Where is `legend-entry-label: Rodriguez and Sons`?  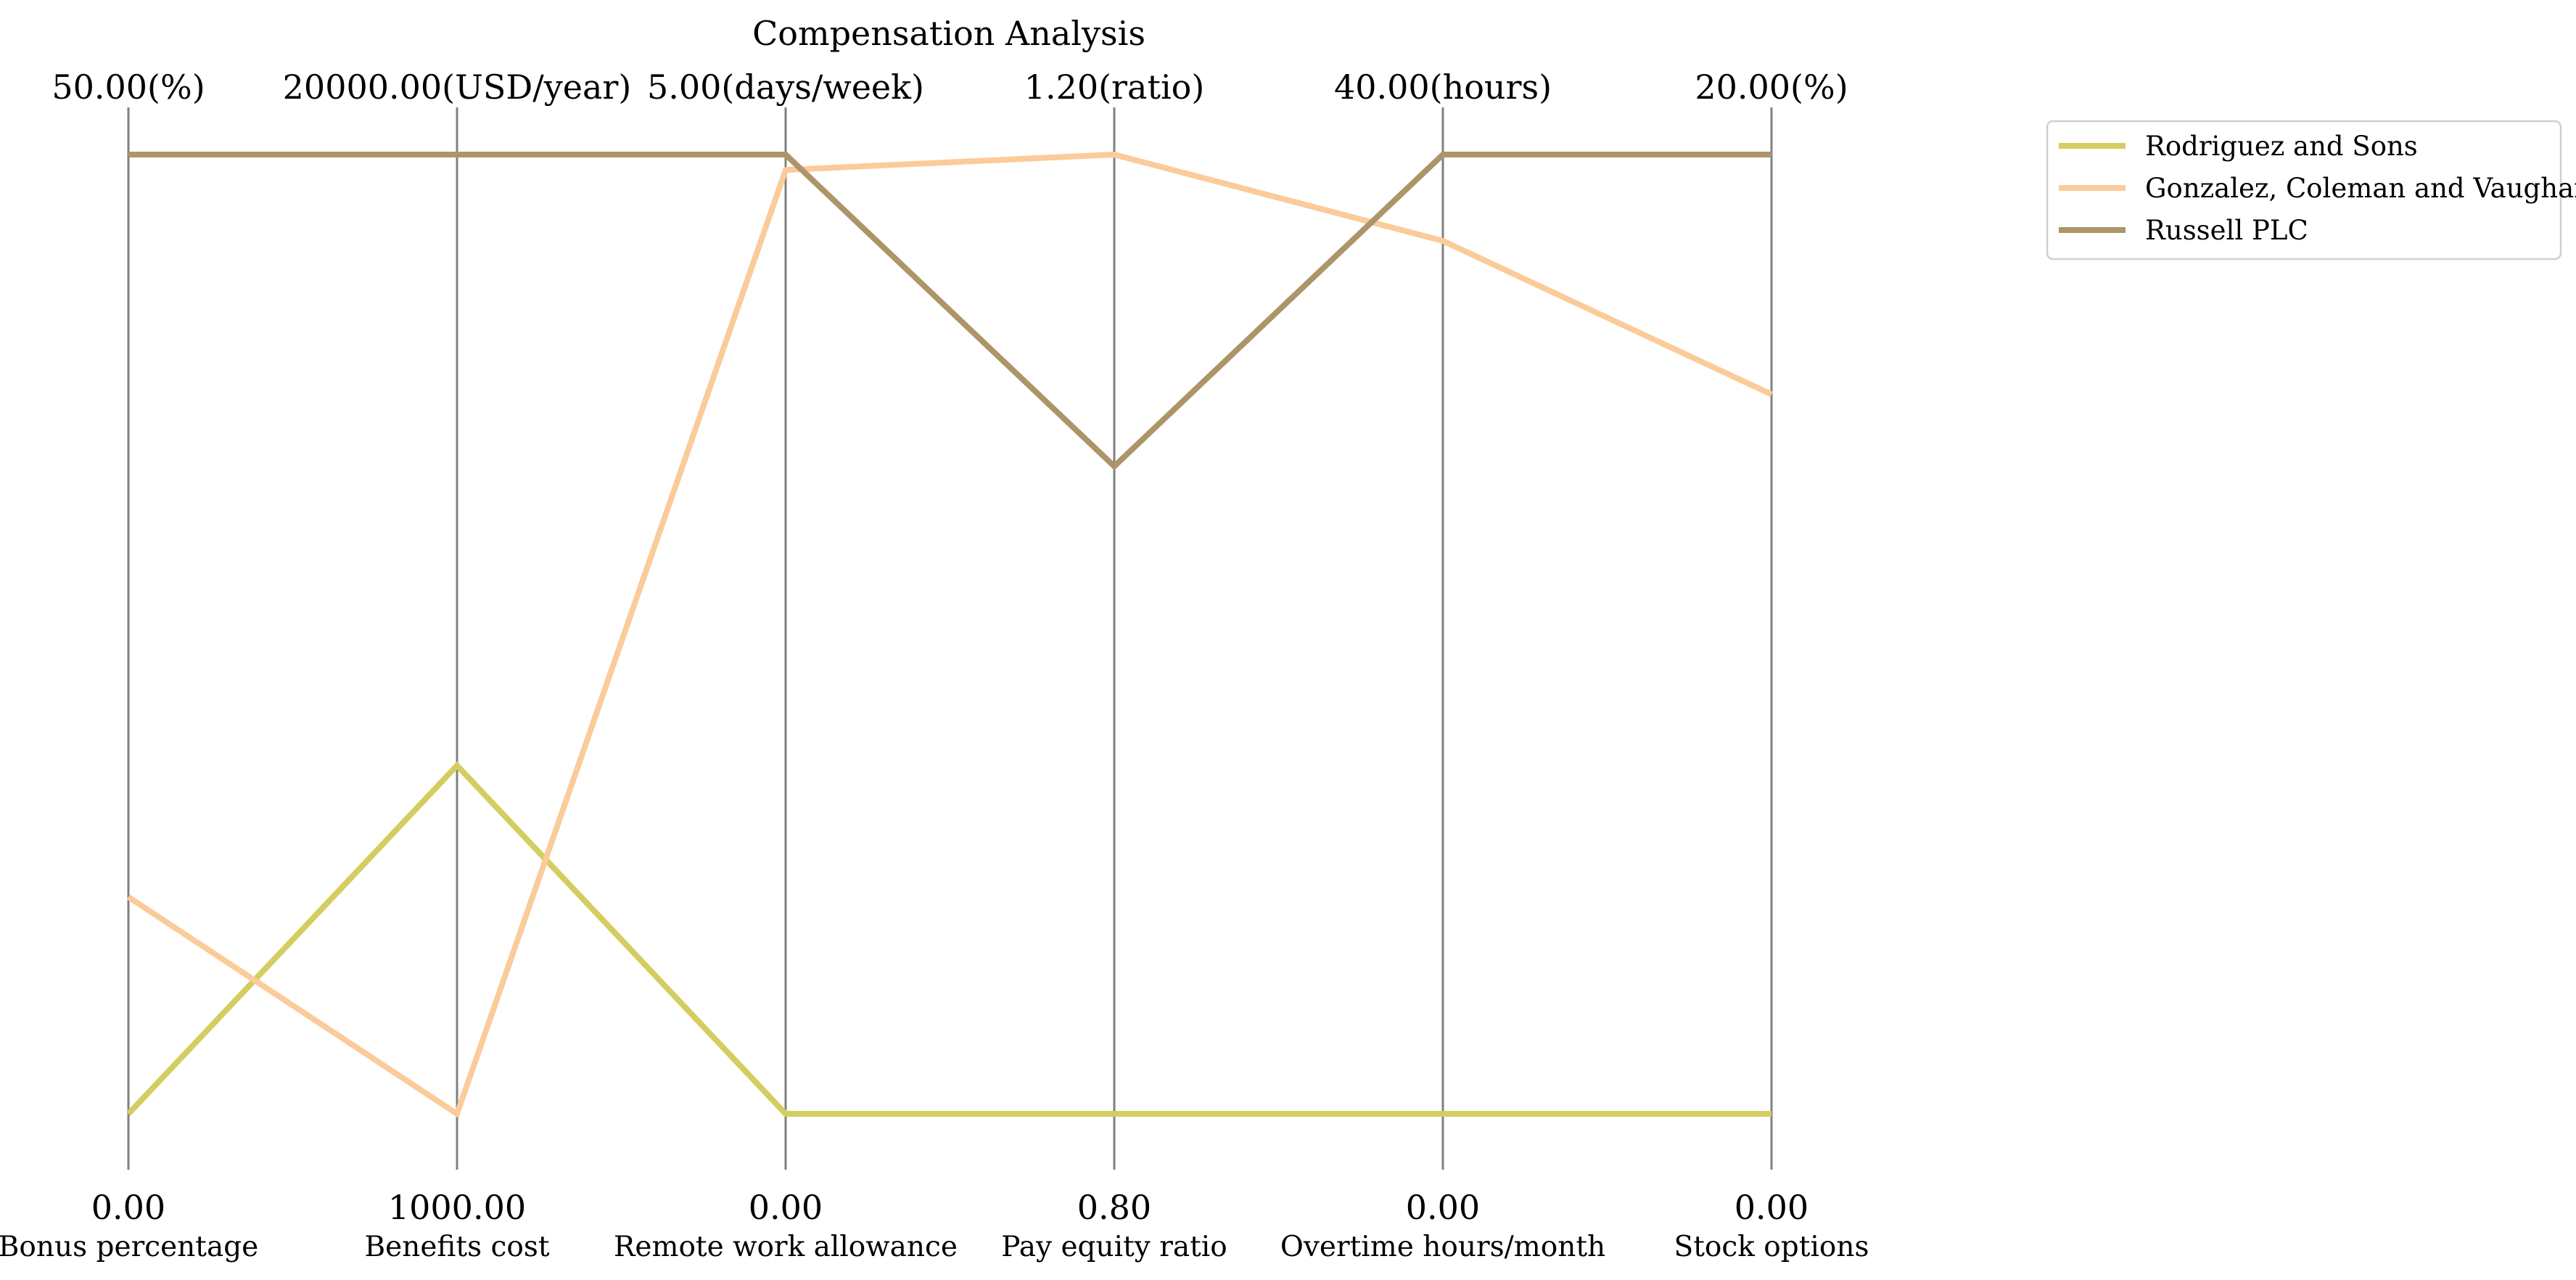 legend-entry-label: Rodriguez and Sons is located at coordinates (2281, 146).